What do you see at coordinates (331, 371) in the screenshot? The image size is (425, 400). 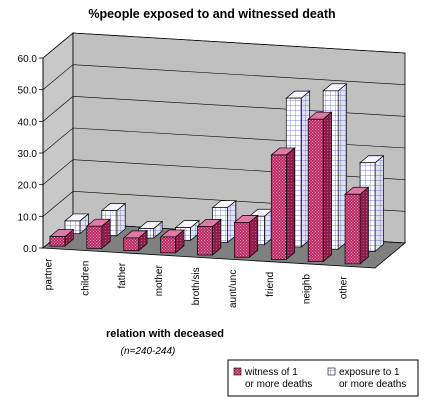 I see `legend-swatch-exposure` at bounding box center [331, 371].